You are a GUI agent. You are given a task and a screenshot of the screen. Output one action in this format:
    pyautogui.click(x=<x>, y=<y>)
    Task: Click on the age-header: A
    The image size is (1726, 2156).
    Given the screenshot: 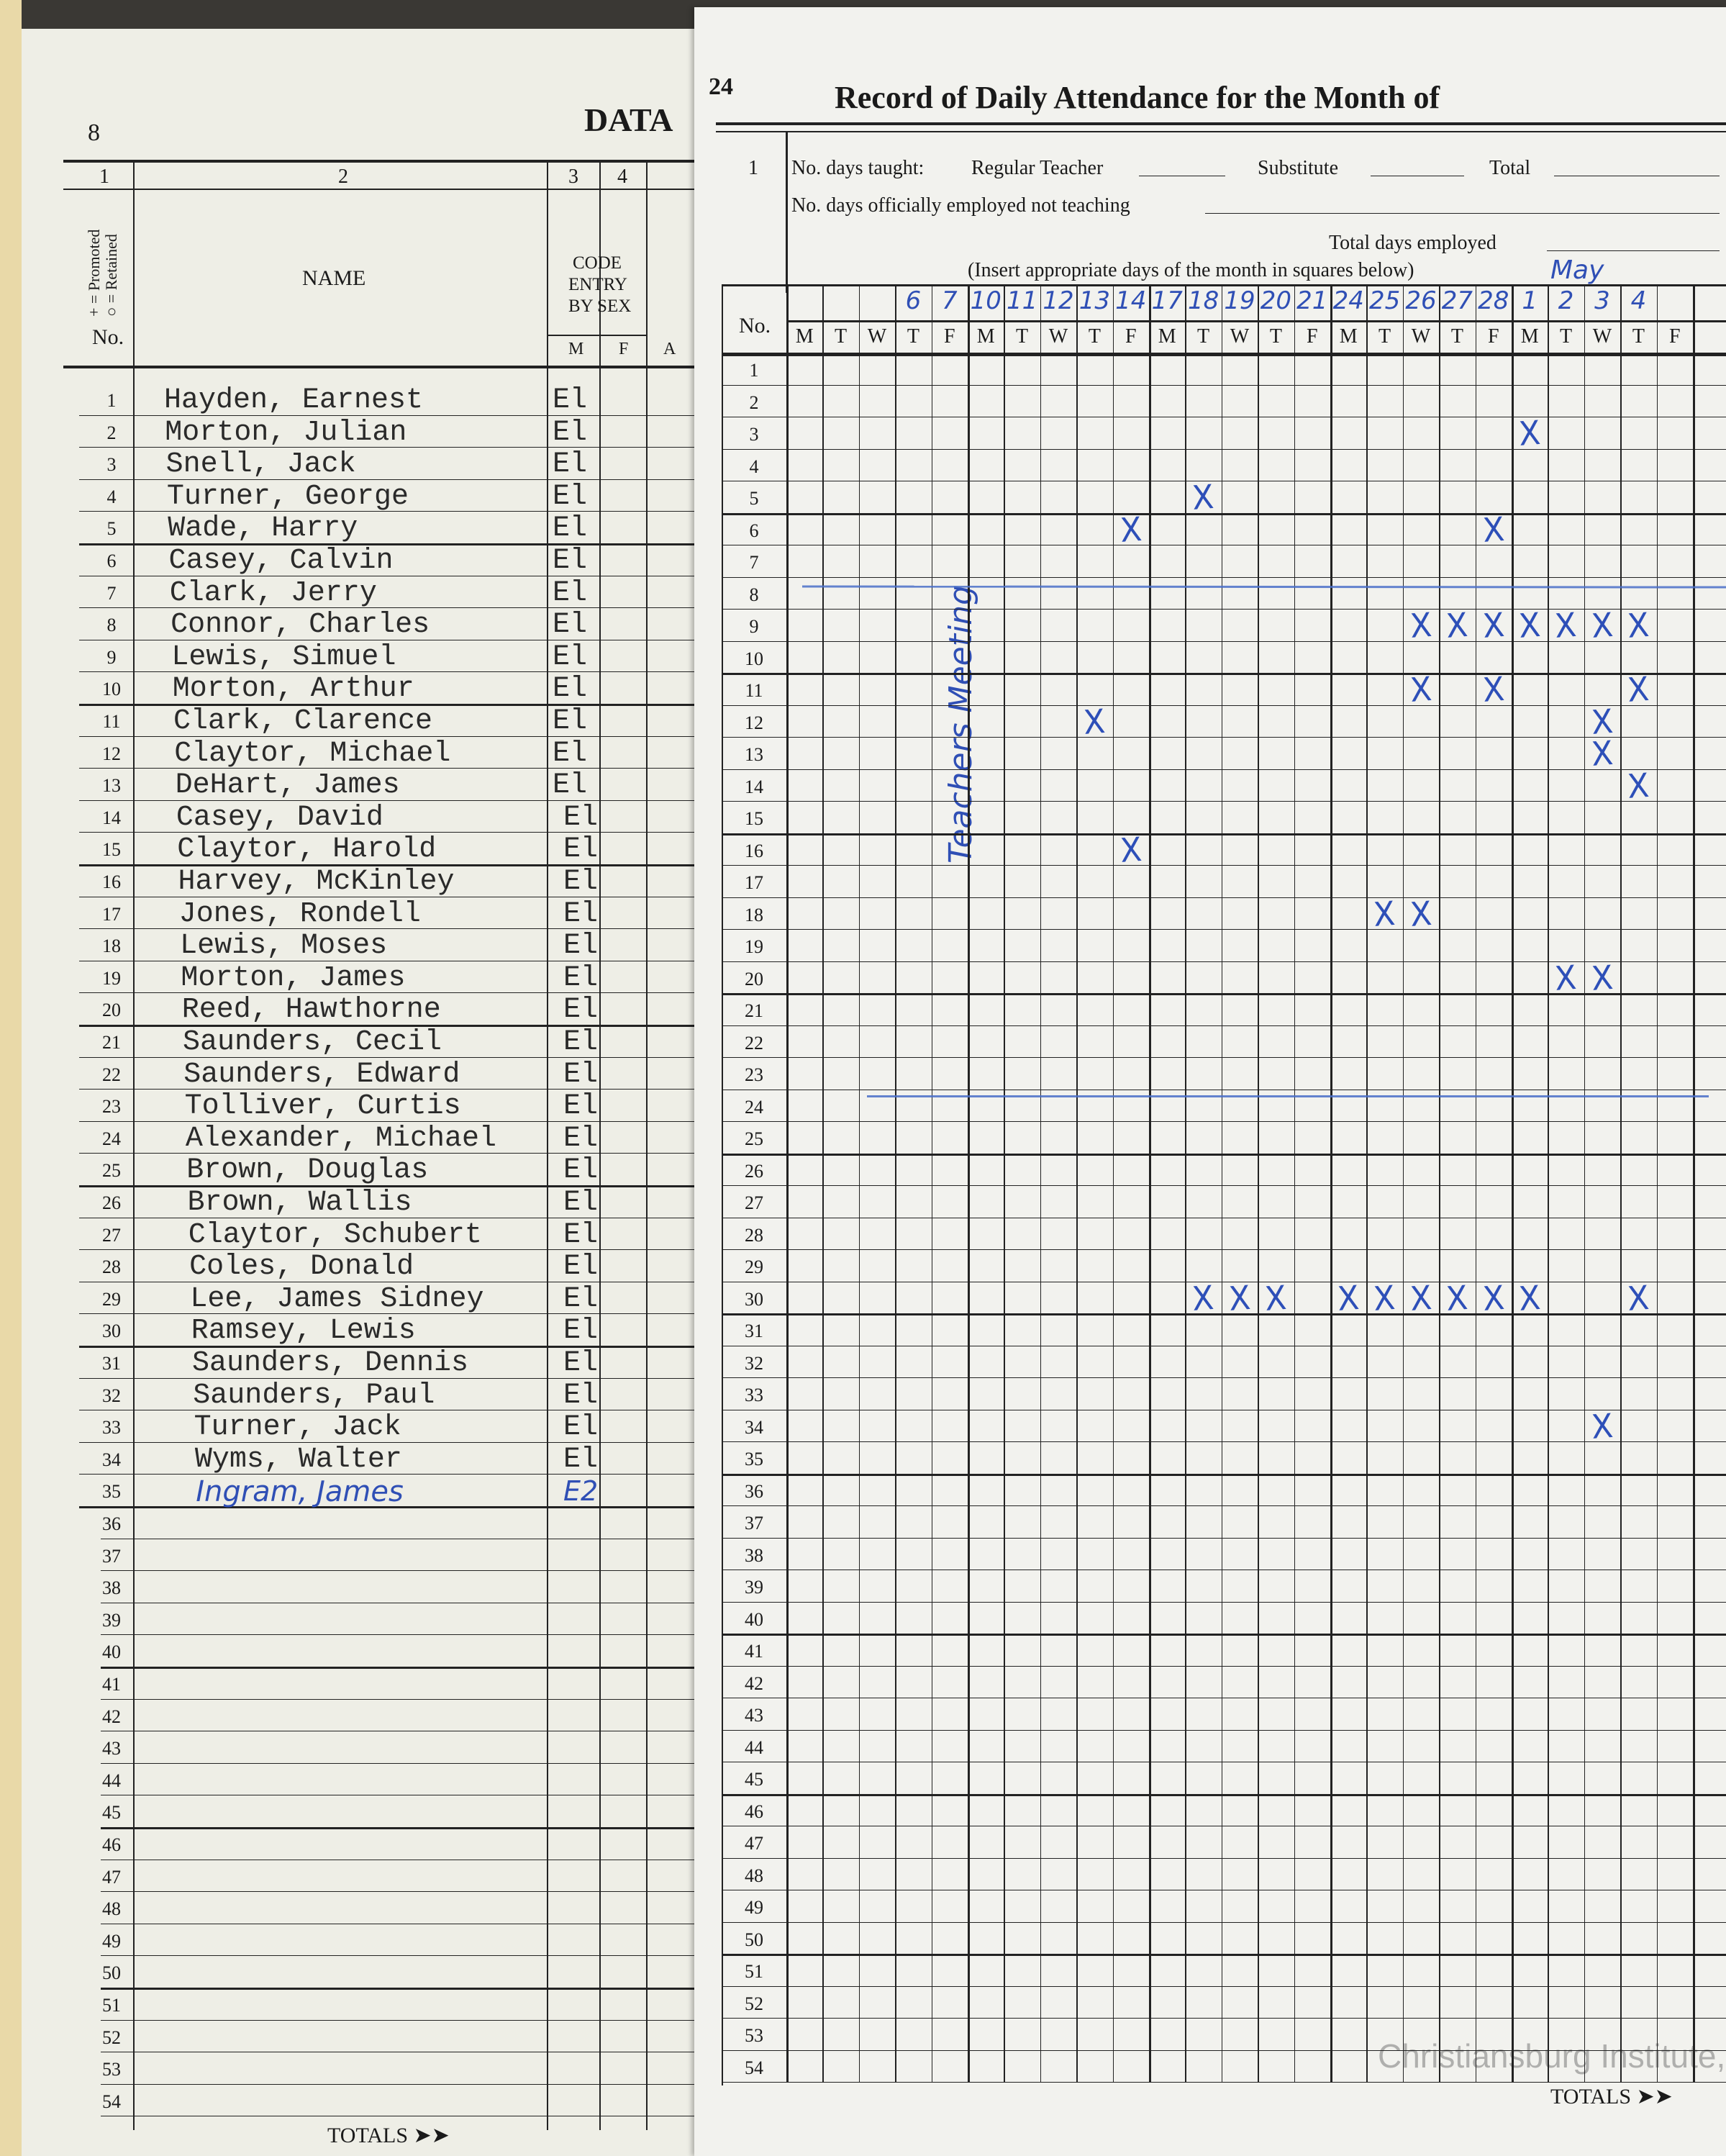 What is the action you would take?
    pyautogui.click(x=669, y=349)
    